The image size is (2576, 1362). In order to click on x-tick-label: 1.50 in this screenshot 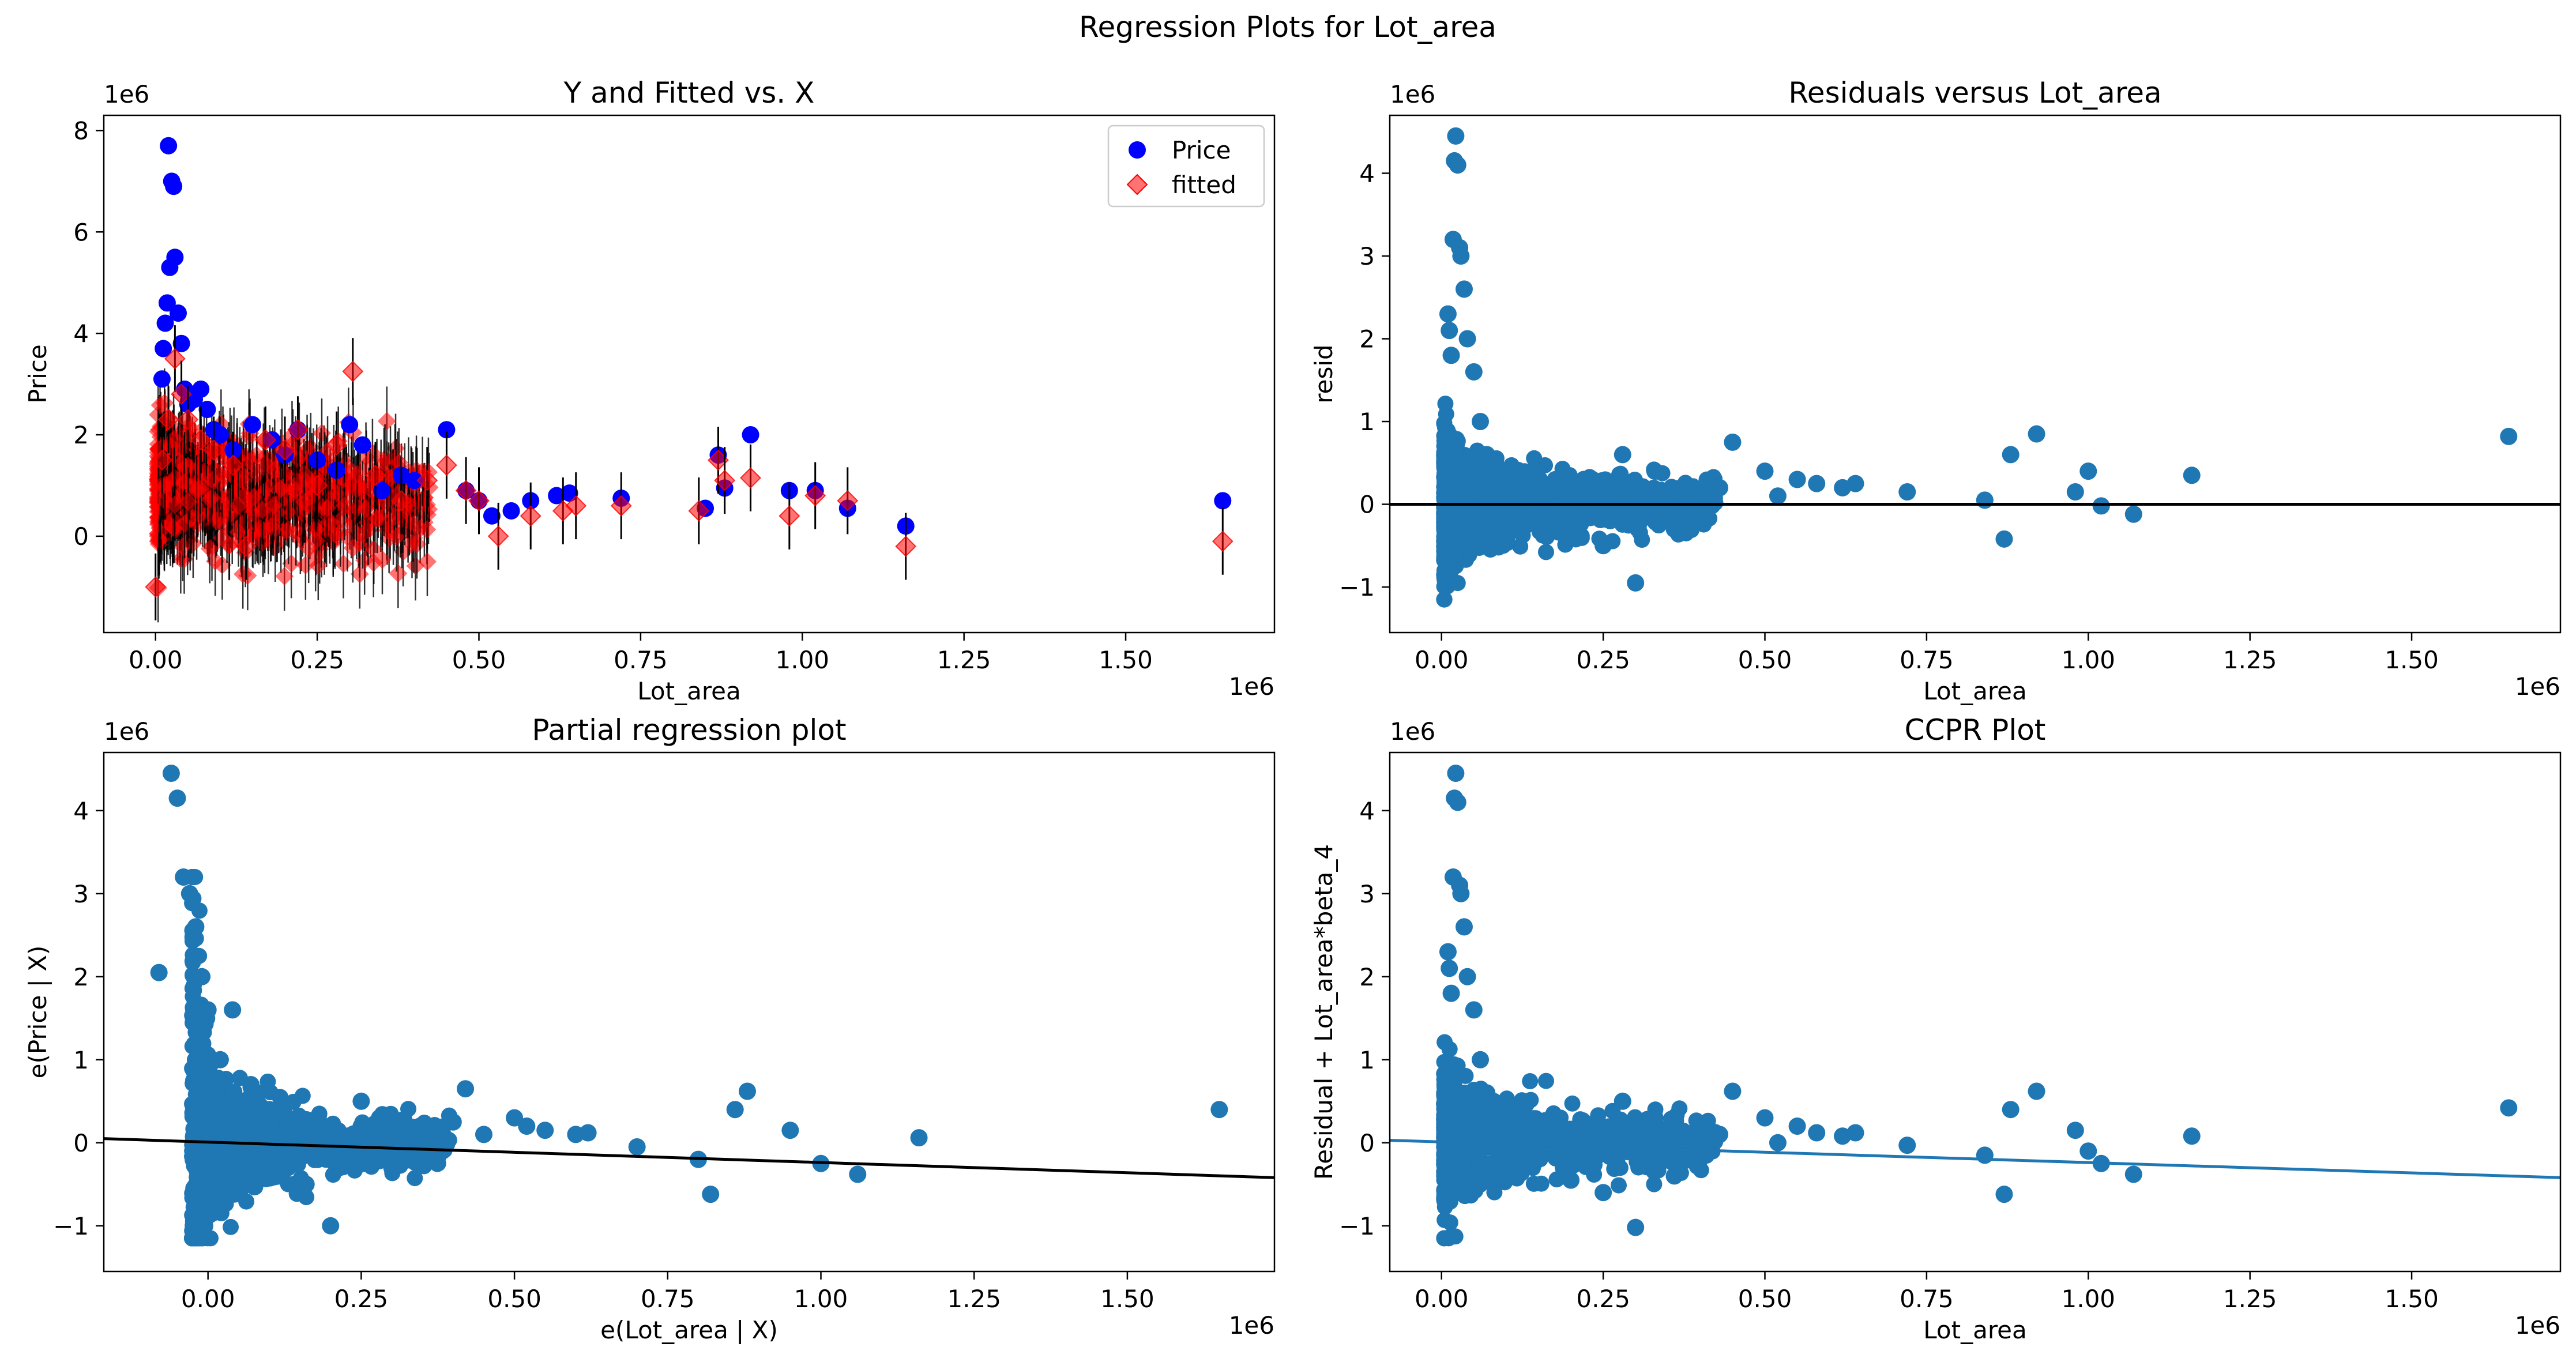, I will do `click(1127, 1299)`.